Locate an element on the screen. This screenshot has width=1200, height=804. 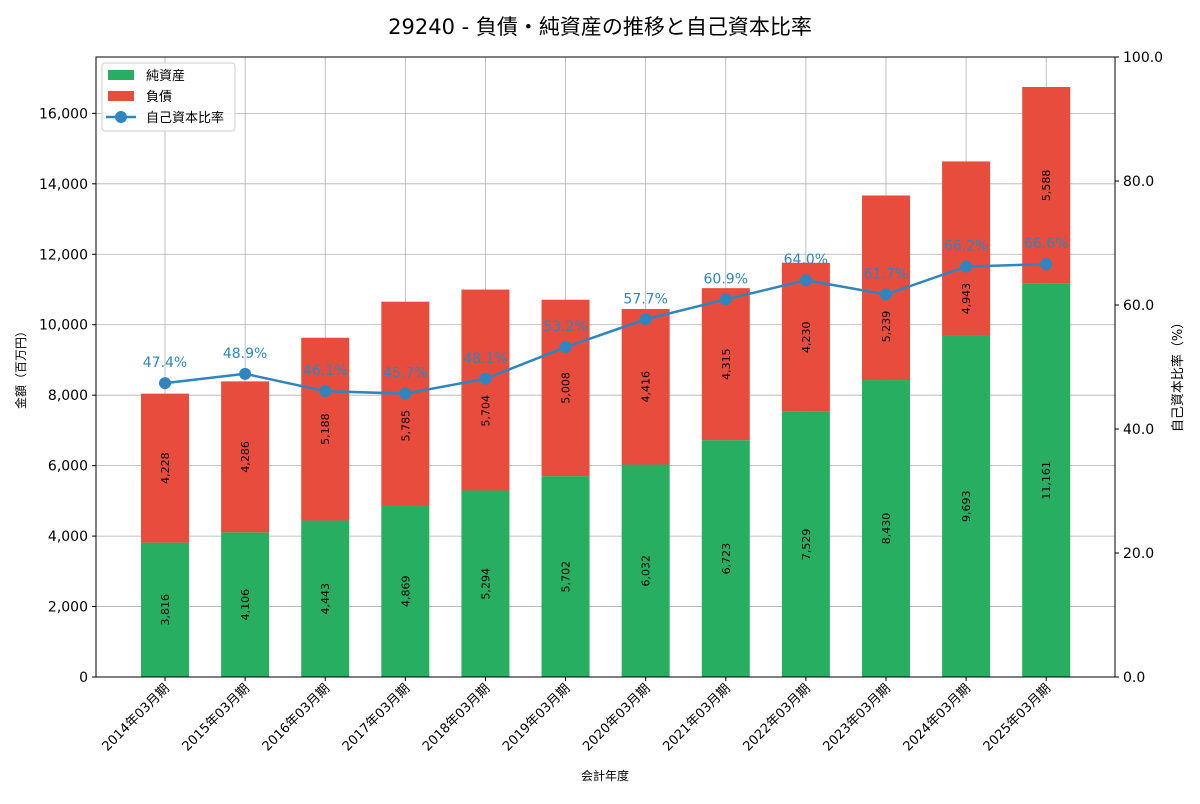
ratio-label: 60.9% is located at coordinates (726, 279).